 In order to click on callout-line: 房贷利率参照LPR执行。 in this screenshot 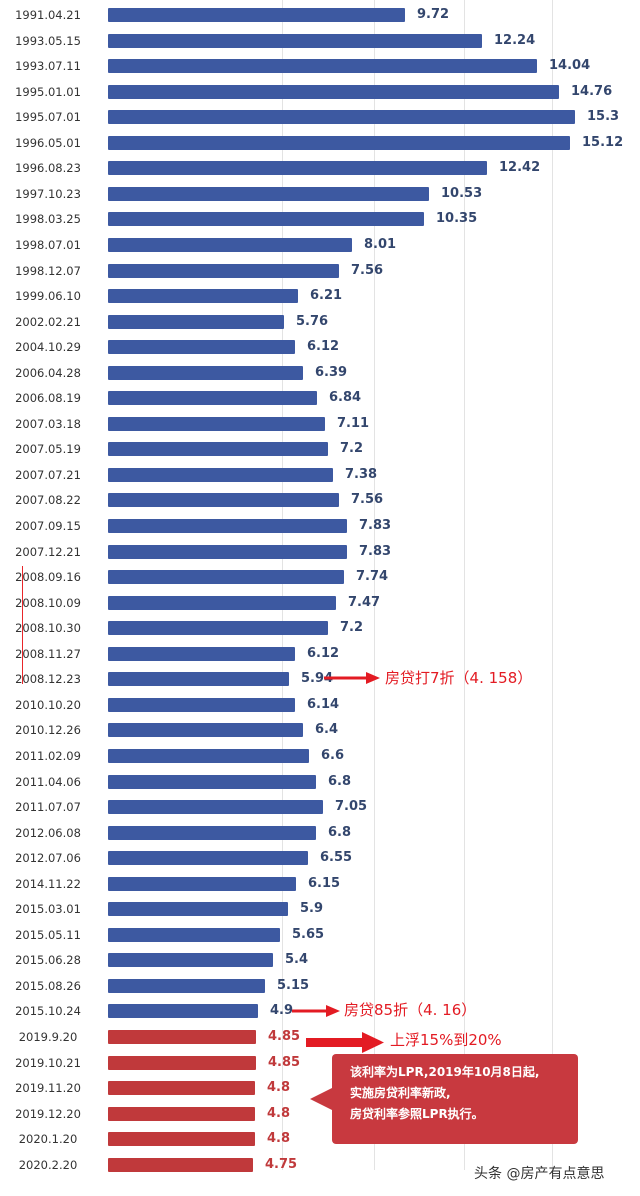, I will do `click(417, 1114)`.